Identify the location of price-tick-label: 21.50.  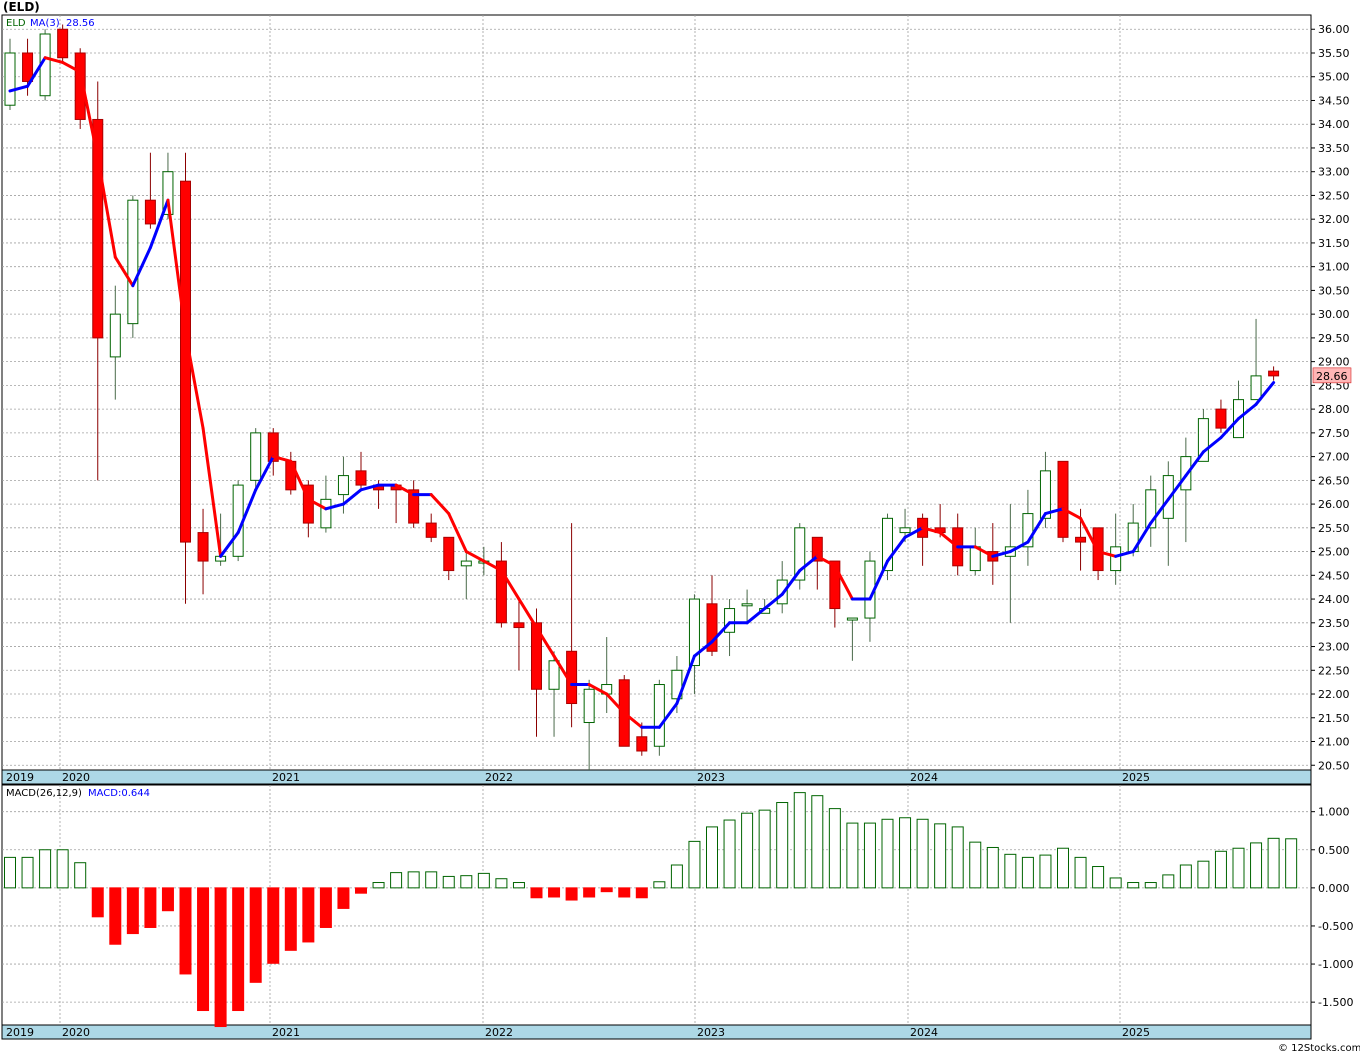
(1334, 718).